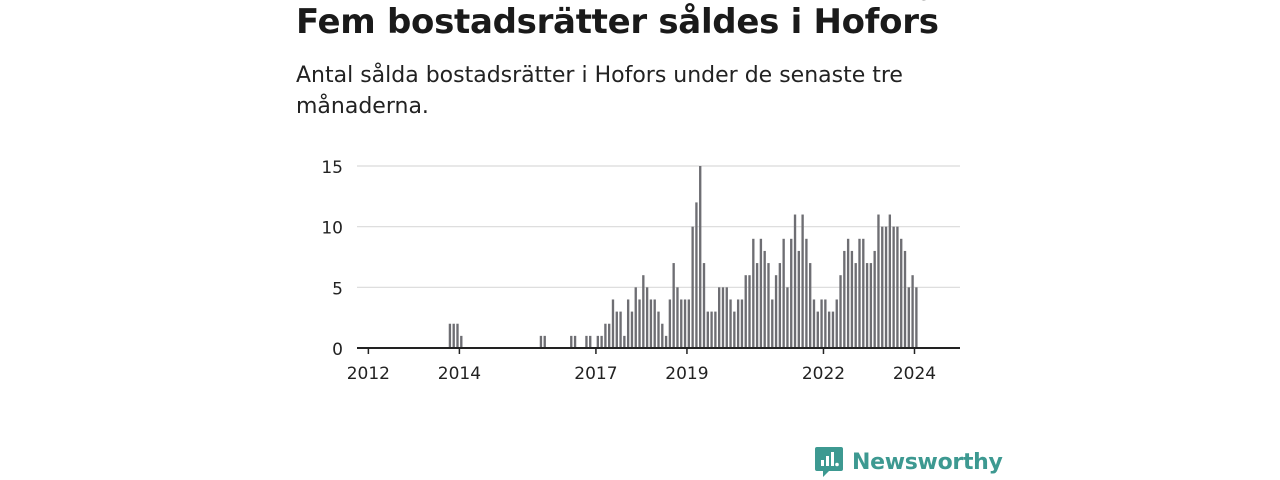 Image resolution: width=1280 pixels, height=480 pixels. I want to click on x-tick-label: 2012, so click(368, 374).